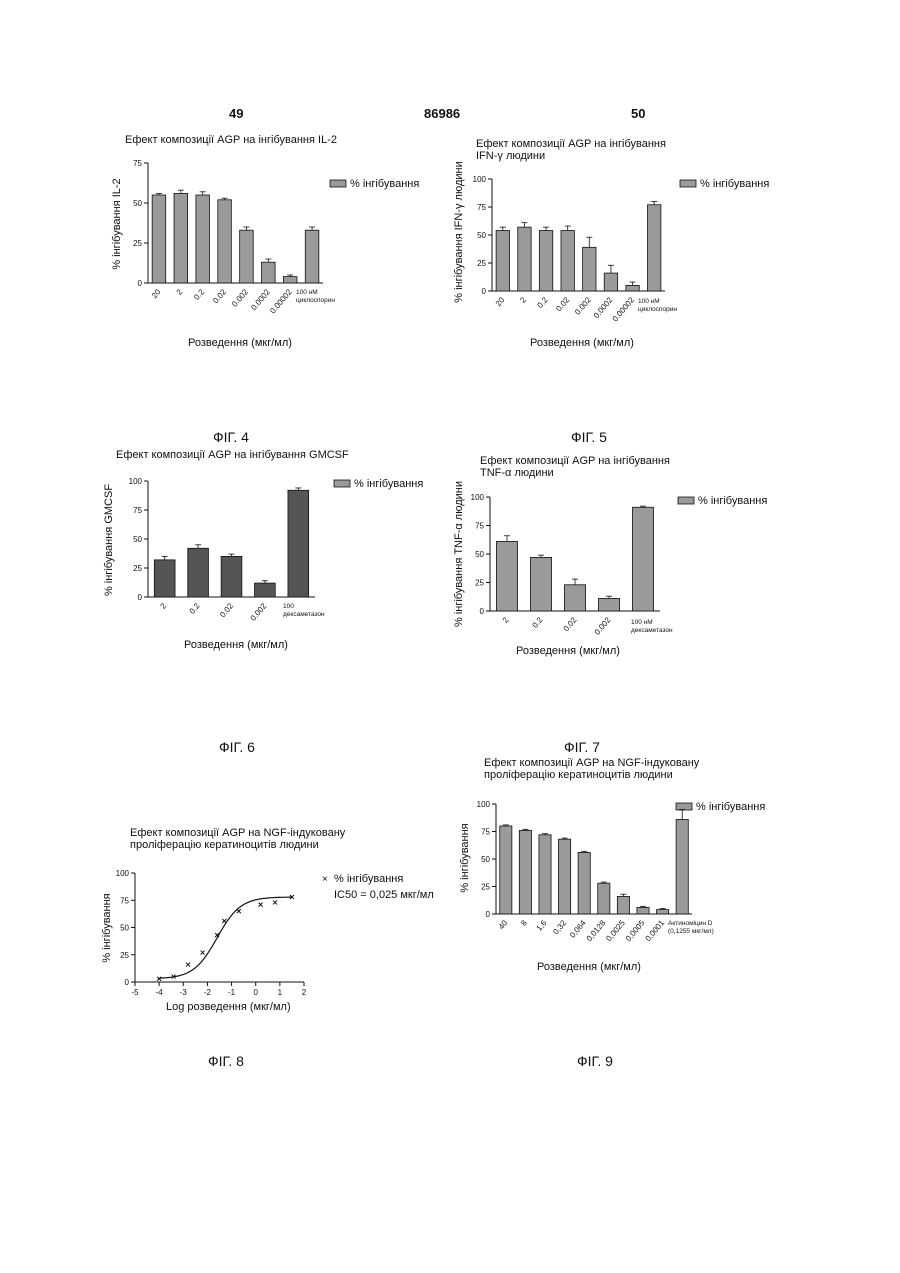 This screenshot has height=1273, width=900. I want to click on fig-5-title: проліферацію кератиноцитів людини, so click(578, 775).